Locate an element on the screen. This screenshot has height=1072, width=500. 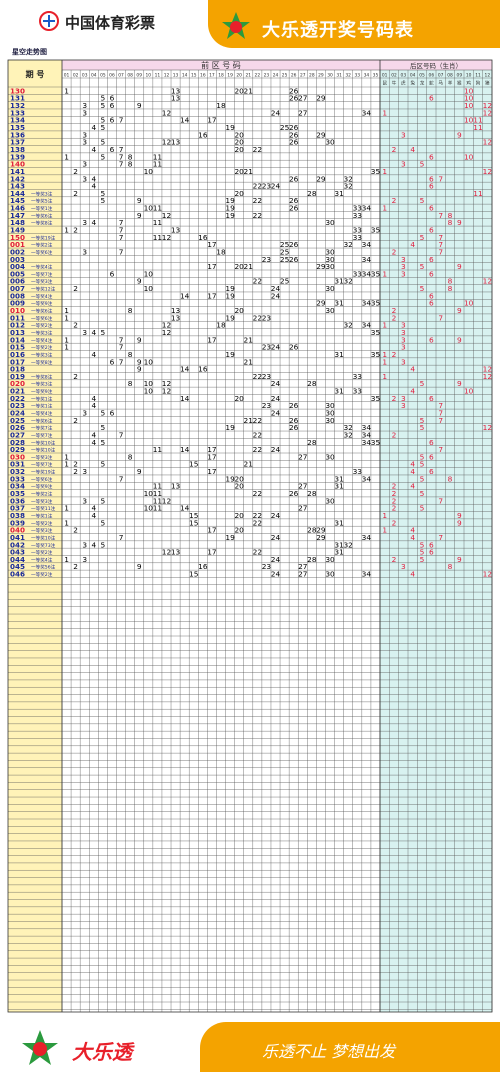
front-drawn-number: 10 is located at coordinates (149, 171).